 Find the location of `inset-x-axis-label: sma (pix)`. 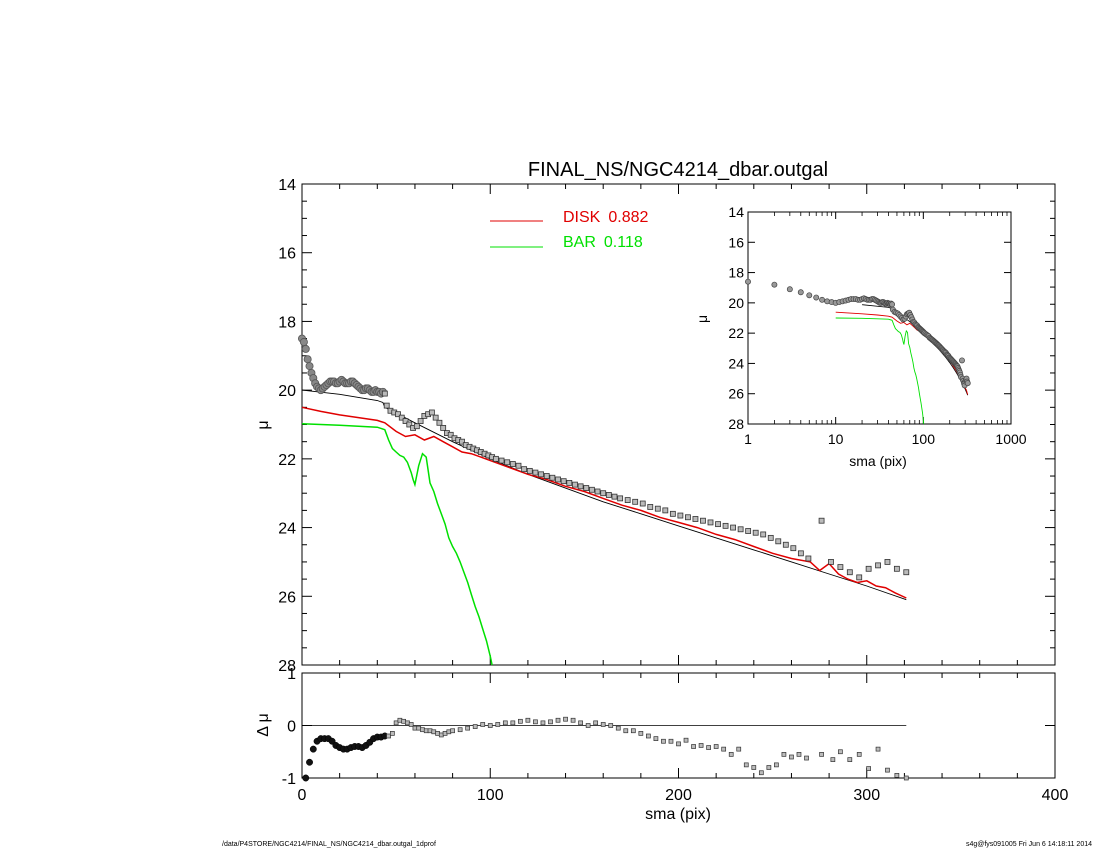

inset-x-axis-label: sma (pix) is located at coordinates (878, 461).